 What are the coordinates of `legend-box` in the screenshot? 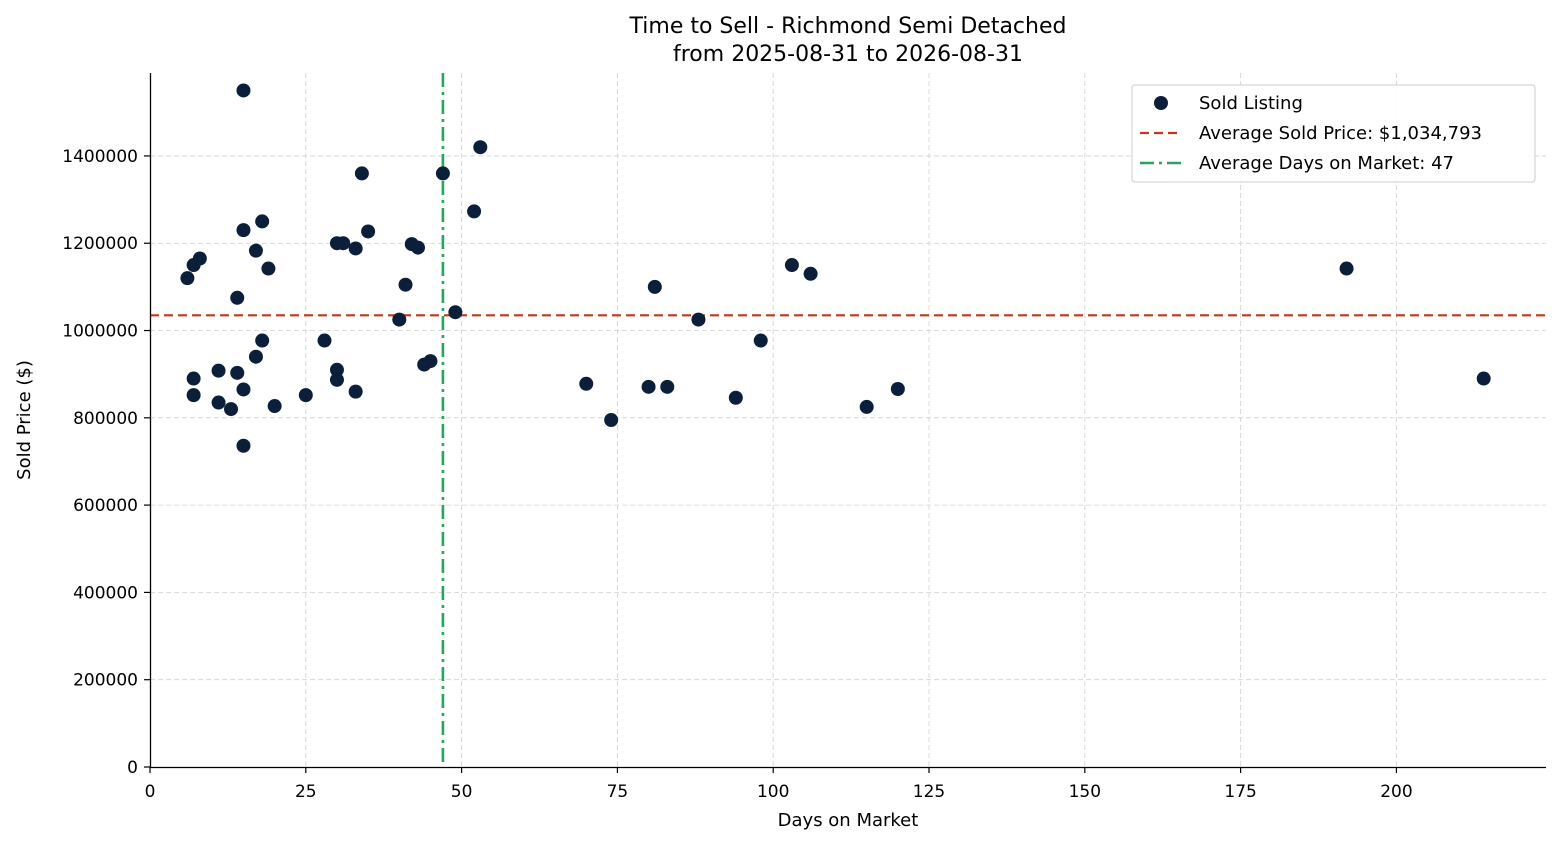 It's located at (1333, 133).